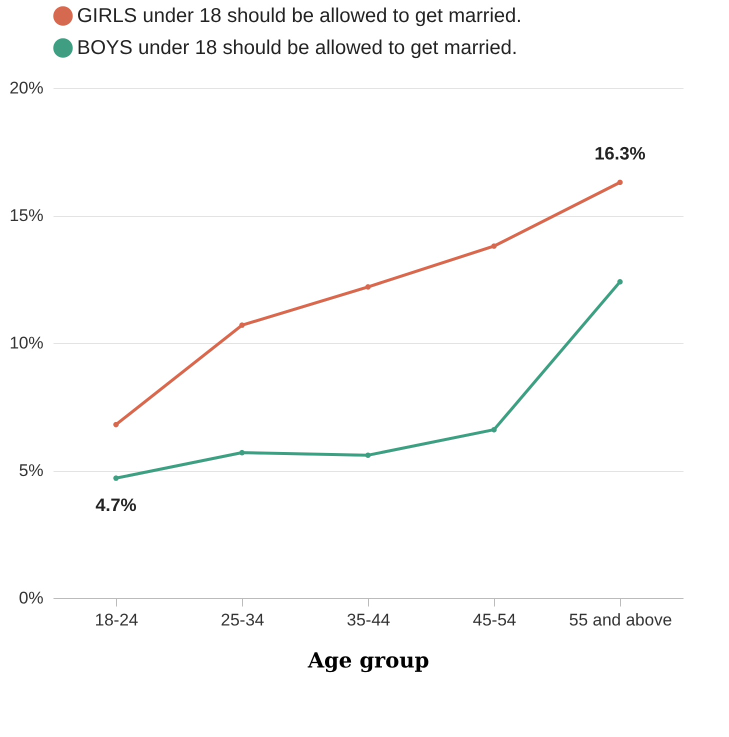 The width and height of the screenshot is (729, 737). I want to click on legend-label: BOYS under 18 should be allowed to get married., so click(297, 48).